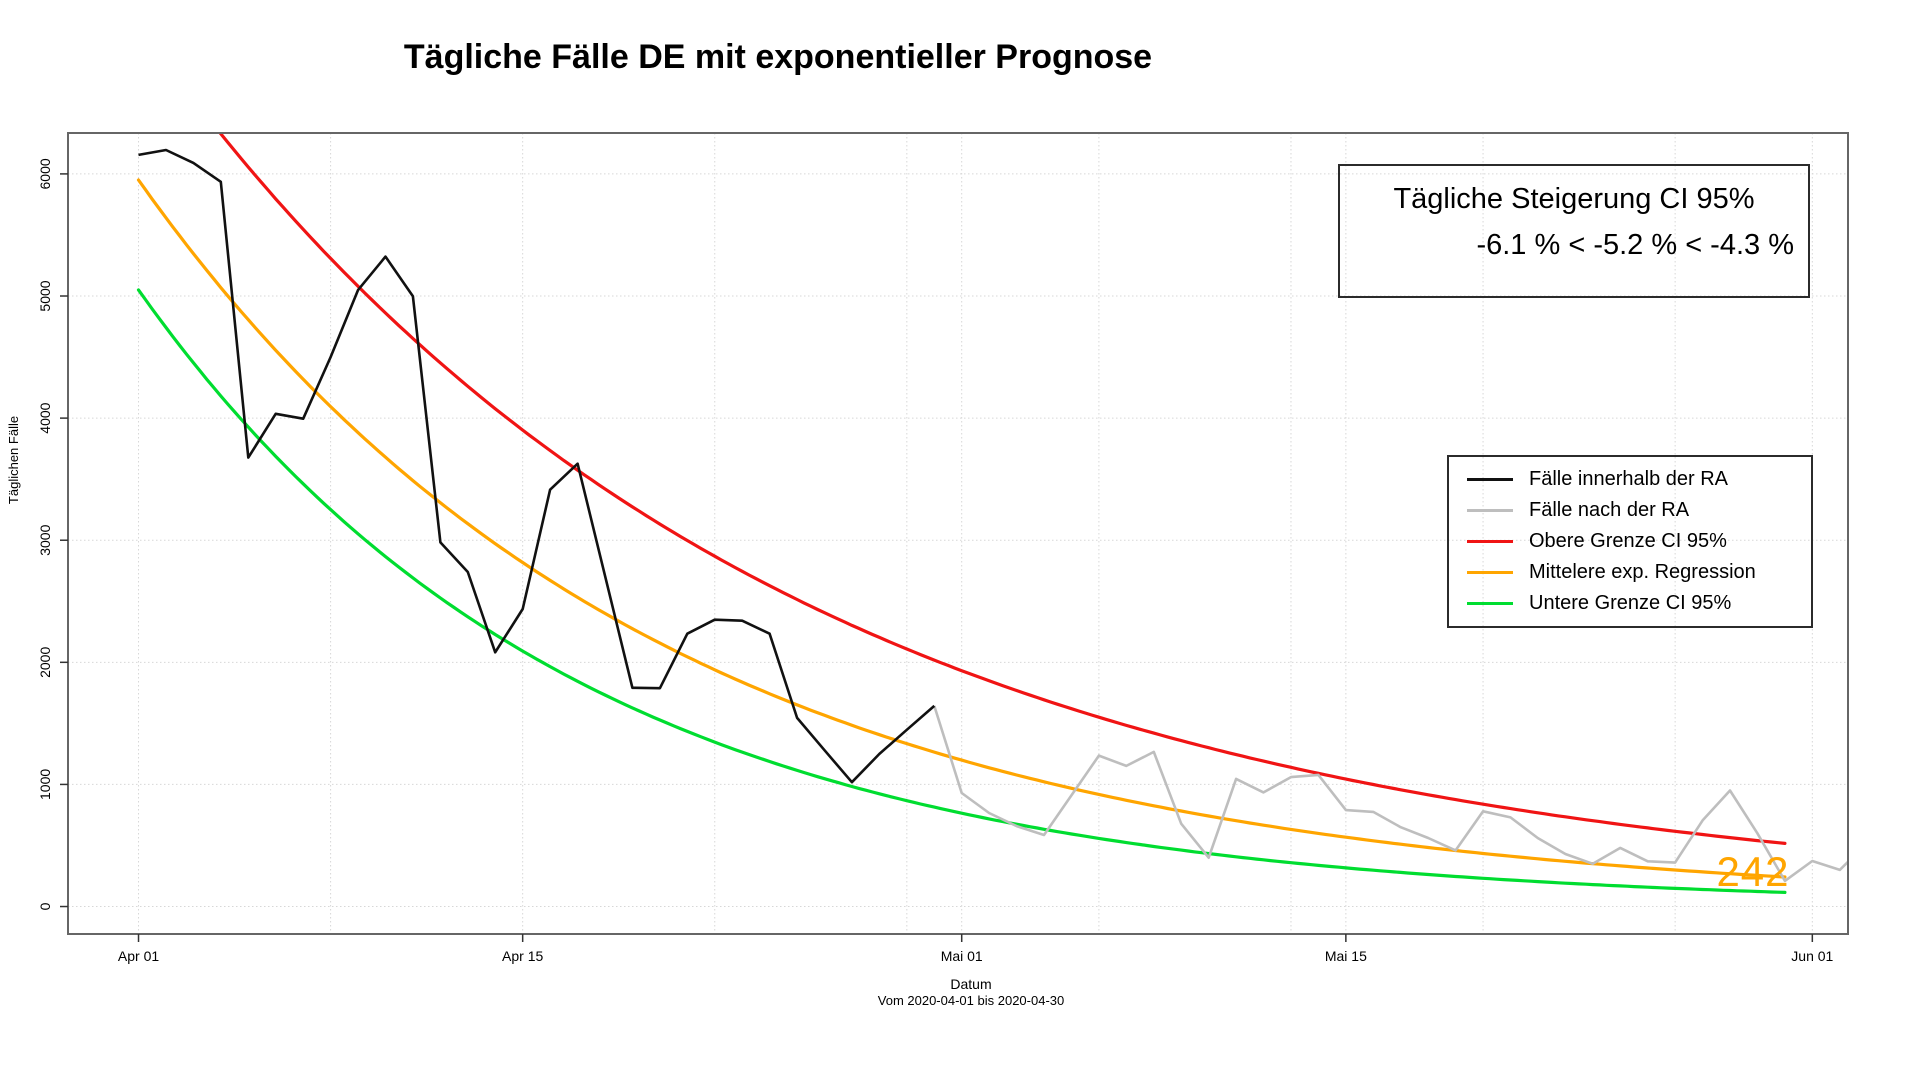  Describe the element at coordinates (138, 956) in the screenshot. I see `x-tick-label: Apr 01` at that location.